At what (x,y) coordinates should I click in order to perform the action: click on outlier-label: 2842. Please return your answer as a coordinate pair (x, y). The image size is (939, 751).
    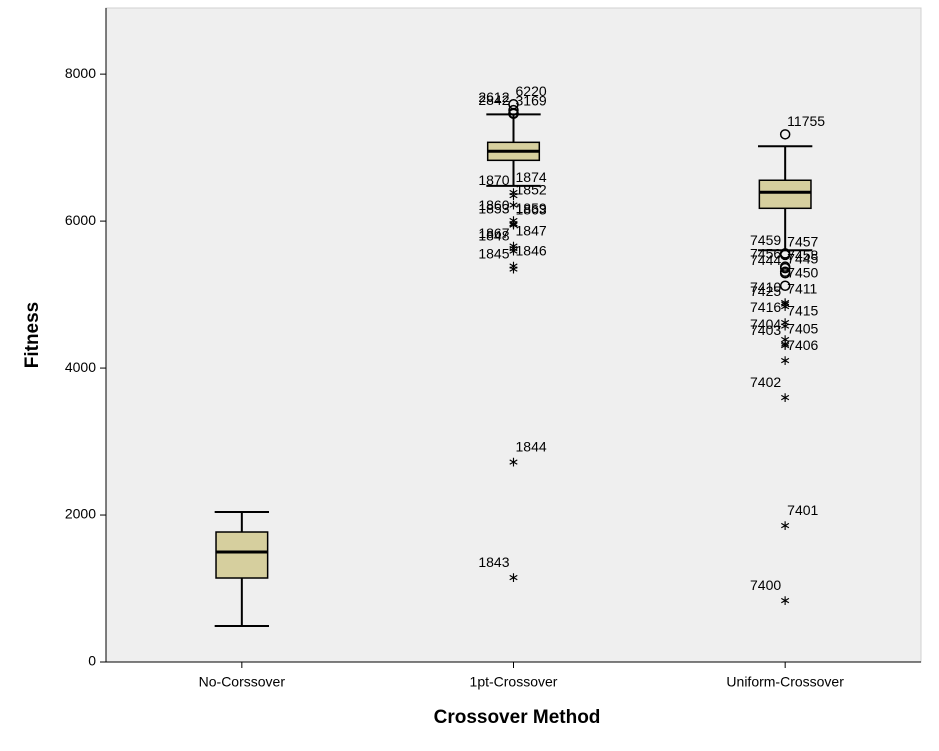
    Looking at the image, I should click on (493, 100).